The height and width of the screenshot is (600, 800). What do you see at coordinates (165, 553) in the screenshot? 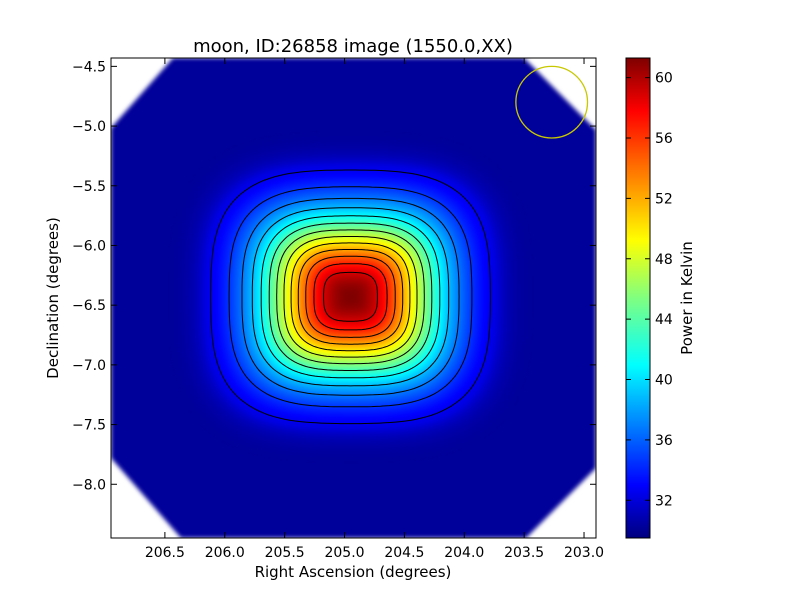
I see `x-tick-label: 206.5` at bounding box center [165, 553].